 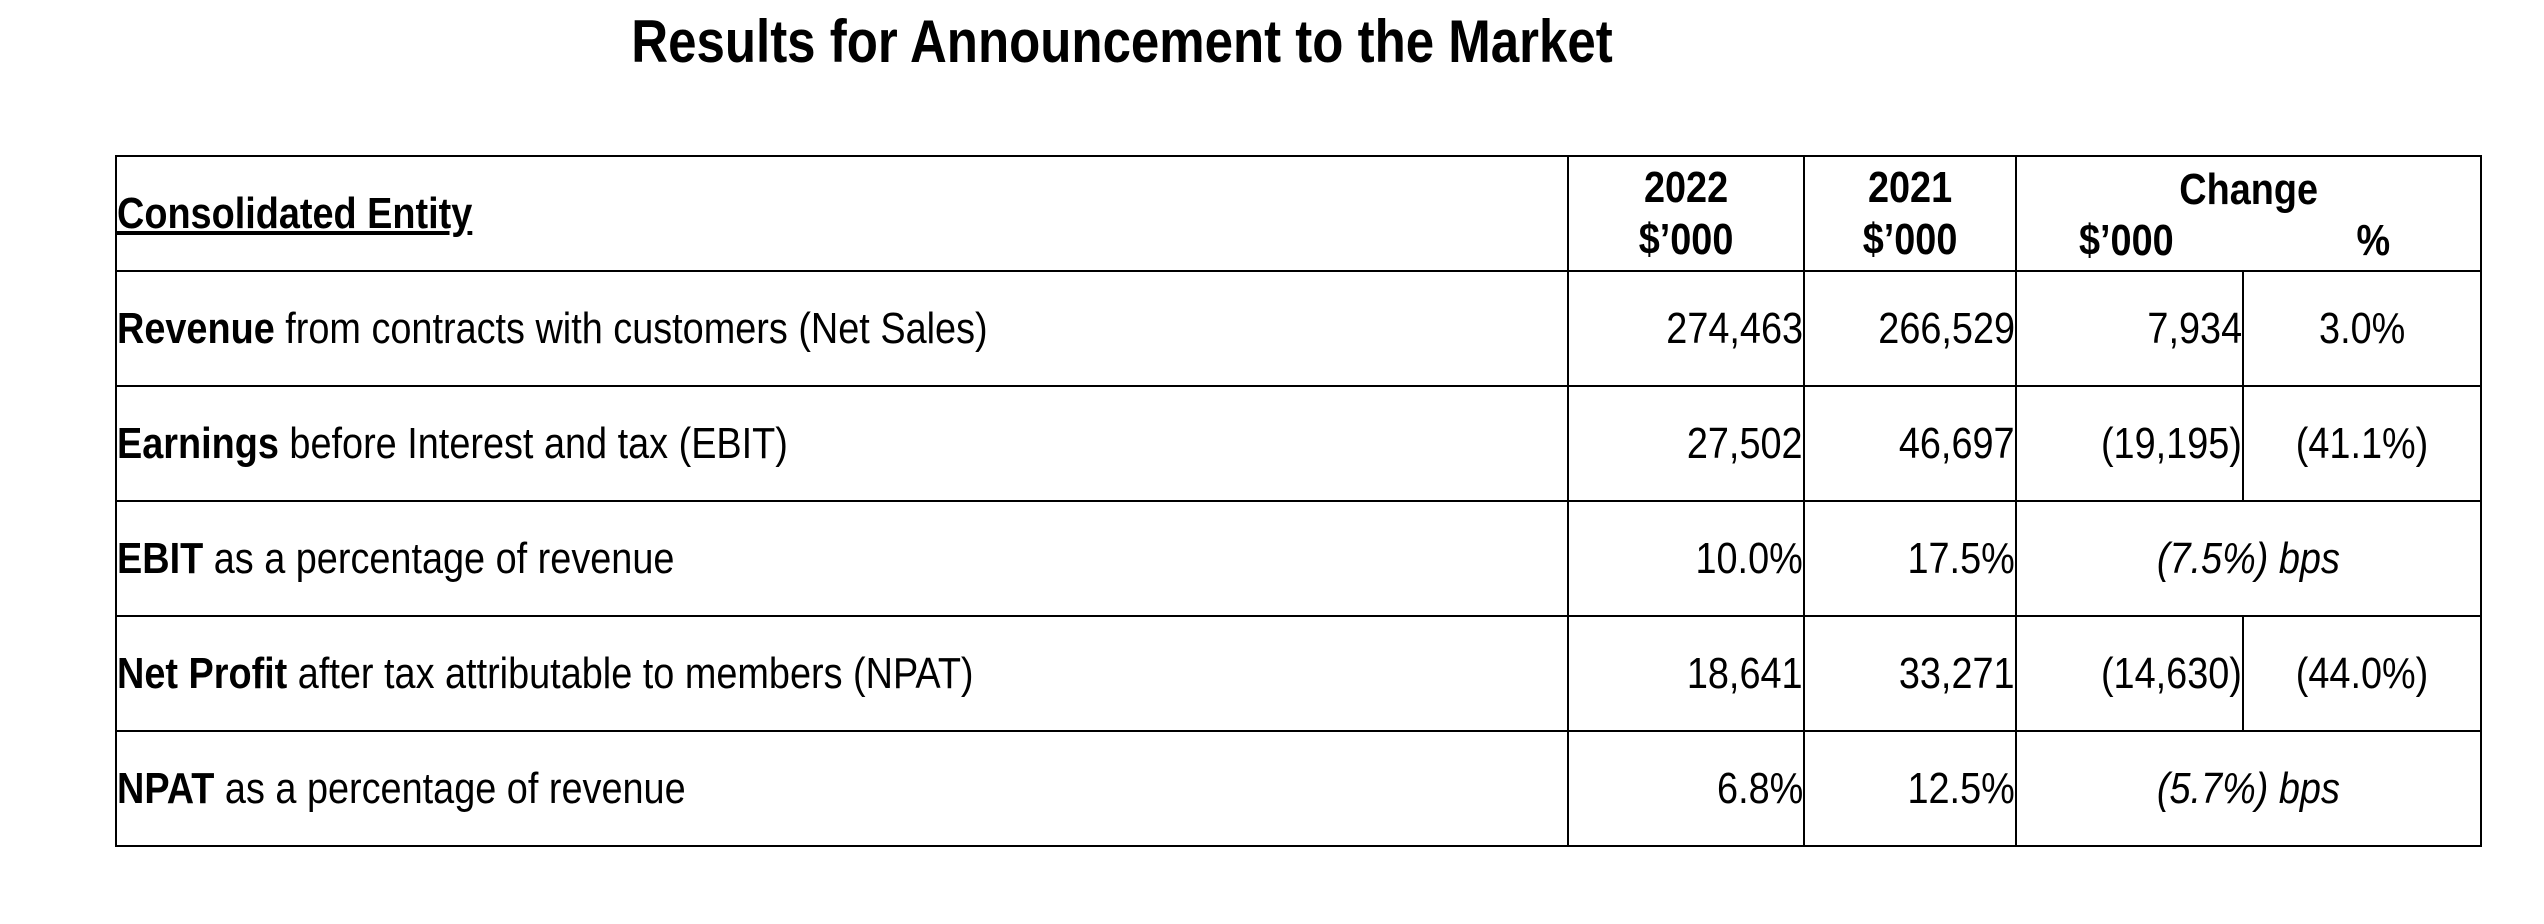 What do you see at coordinates (1910, 443) in the screenshot?
I see `value-2021: 46,697` at bounding box center [1910, 443].